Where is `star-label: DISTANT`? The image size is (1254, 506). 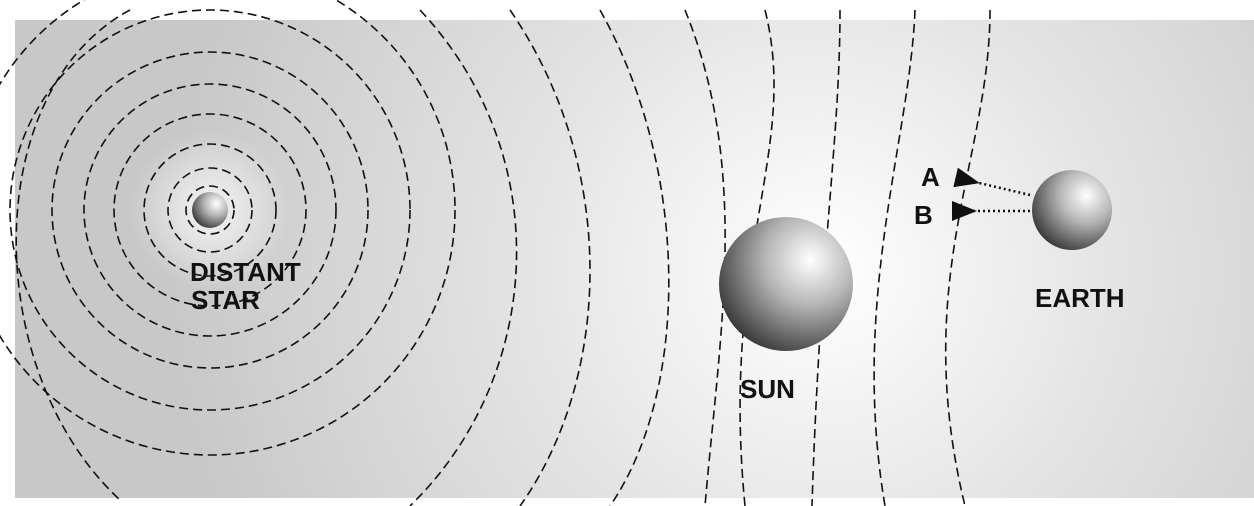 star-label: DISTANT is located at coordinates (245, 272).